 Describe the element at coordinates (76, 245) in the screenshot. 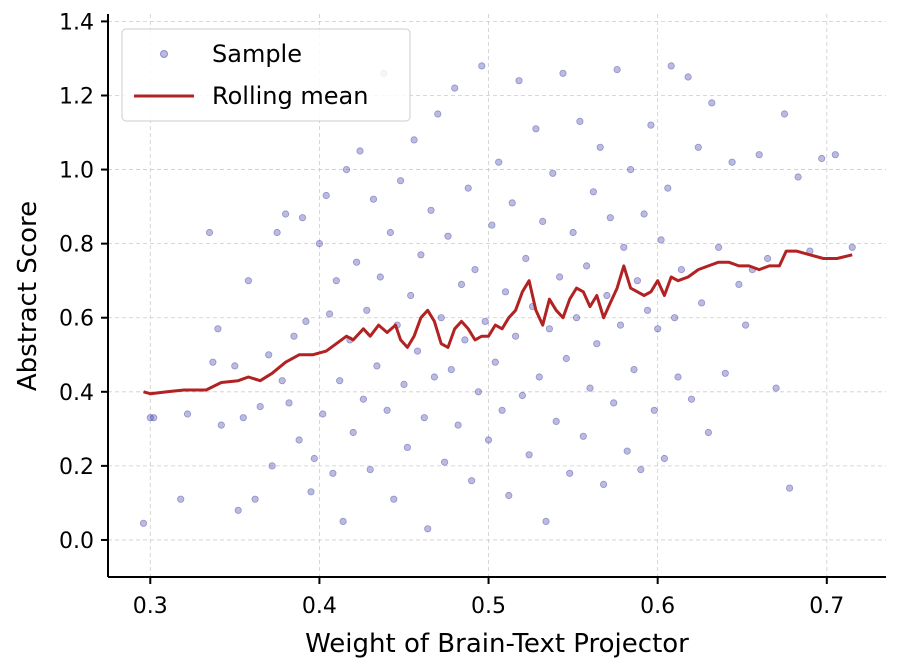

I see `y-tick-label: 0.8` at that location.